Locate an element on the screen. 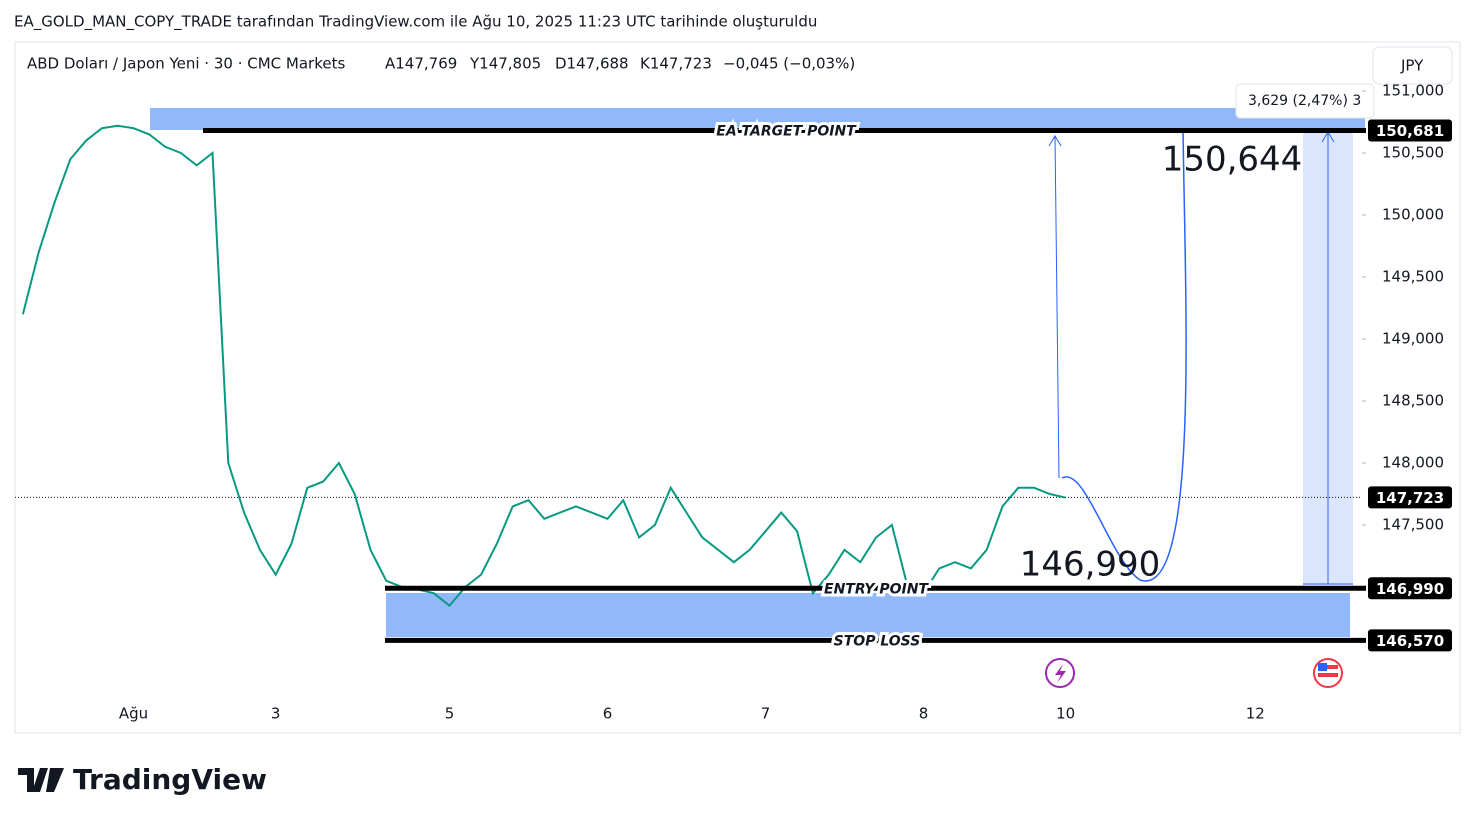  price-label: 147,723 is located at coordinates (1410, 498).